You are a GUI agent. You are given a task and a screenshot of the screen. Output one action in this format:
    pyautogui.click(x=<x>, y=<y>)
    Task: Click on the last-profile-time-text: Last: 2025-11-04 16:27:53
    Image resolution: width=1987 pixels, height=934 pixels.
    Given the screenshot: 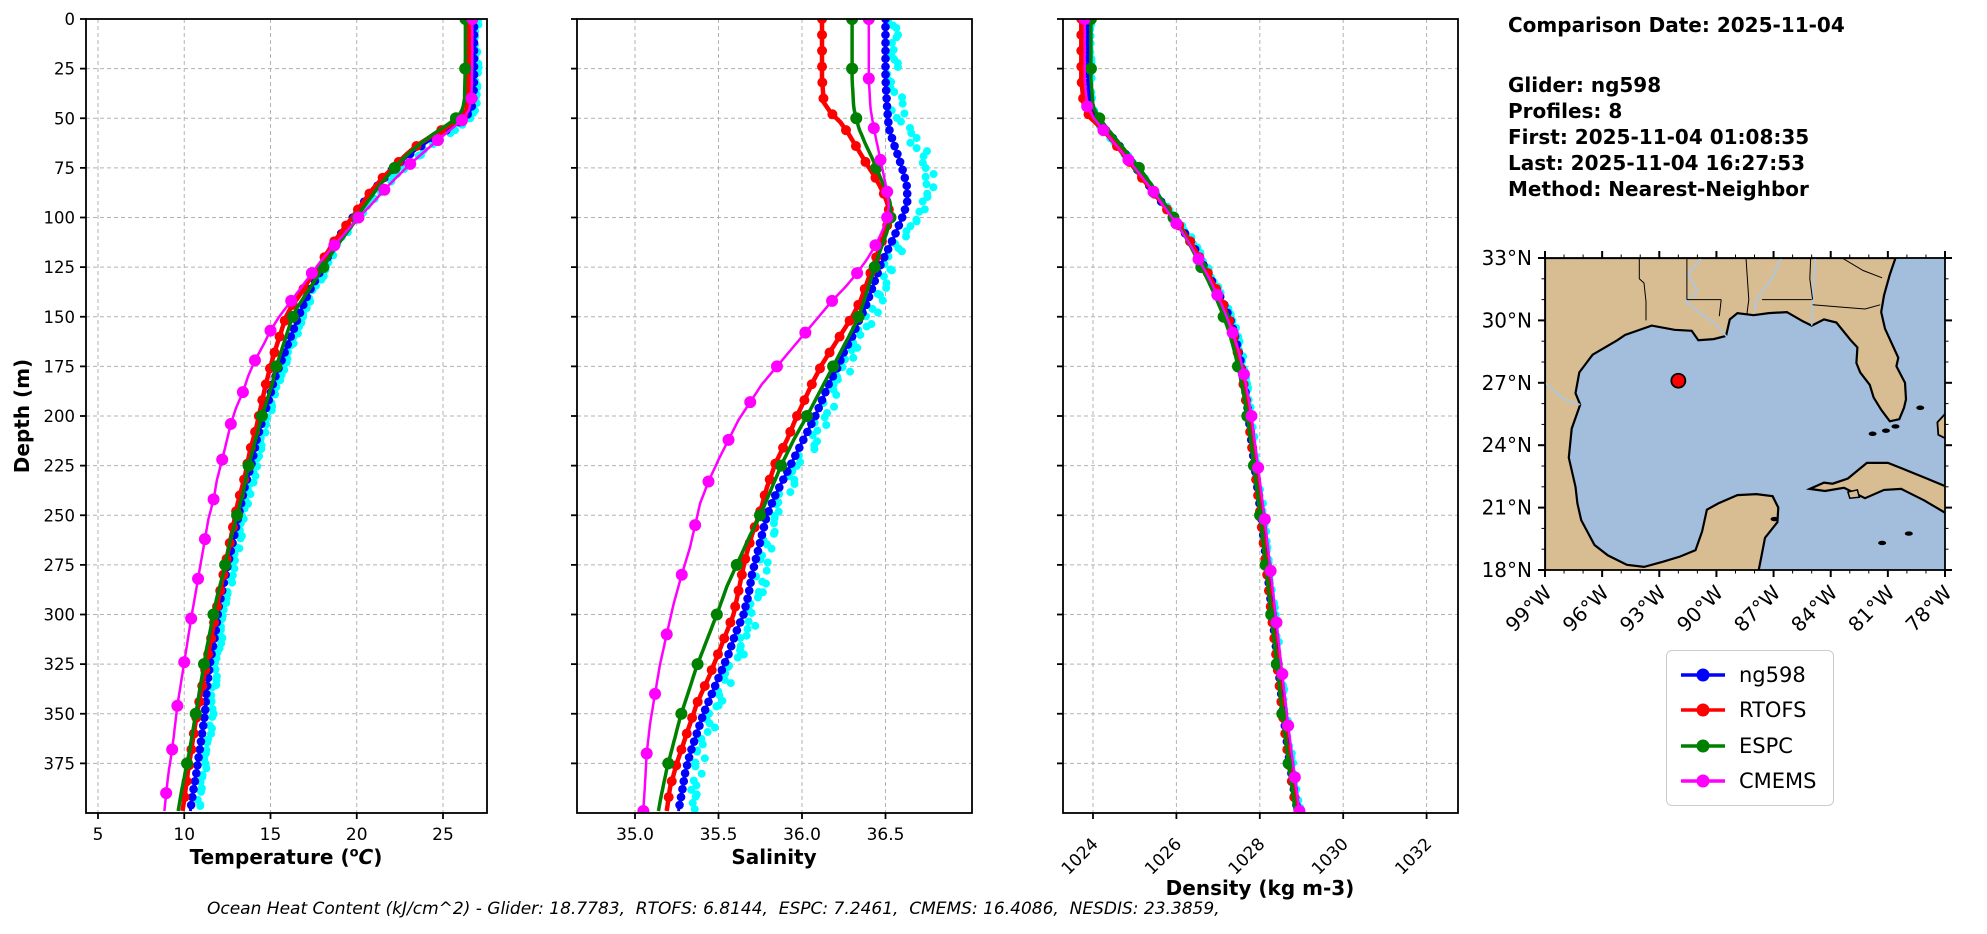 What is the action you would take?
    pyautogui.click(x=1657, y=163)
    